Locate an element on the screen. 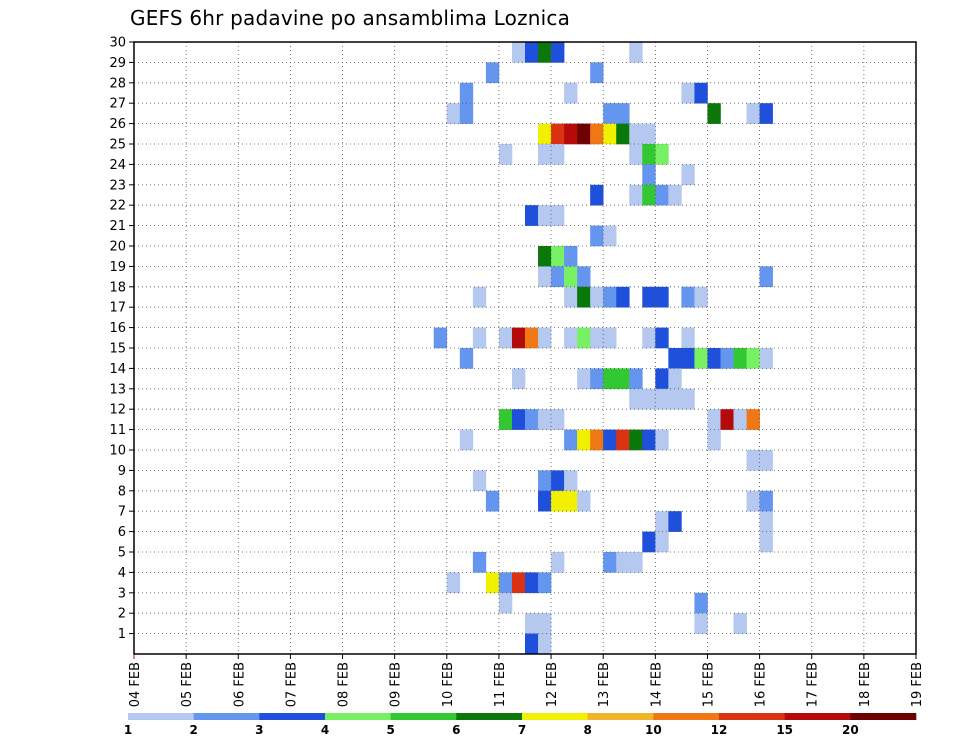  y-tick-label: 30 is located at coordinates (117, 43).